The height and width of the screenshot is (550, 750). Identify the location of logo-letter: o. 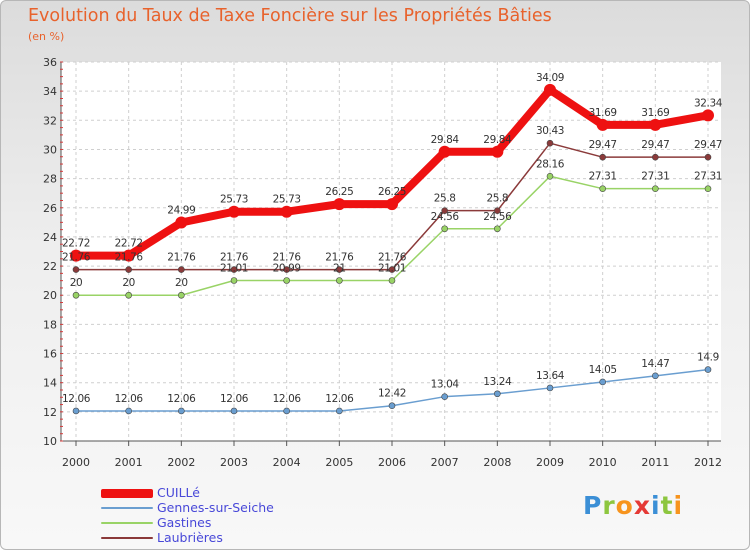
(624, 505).